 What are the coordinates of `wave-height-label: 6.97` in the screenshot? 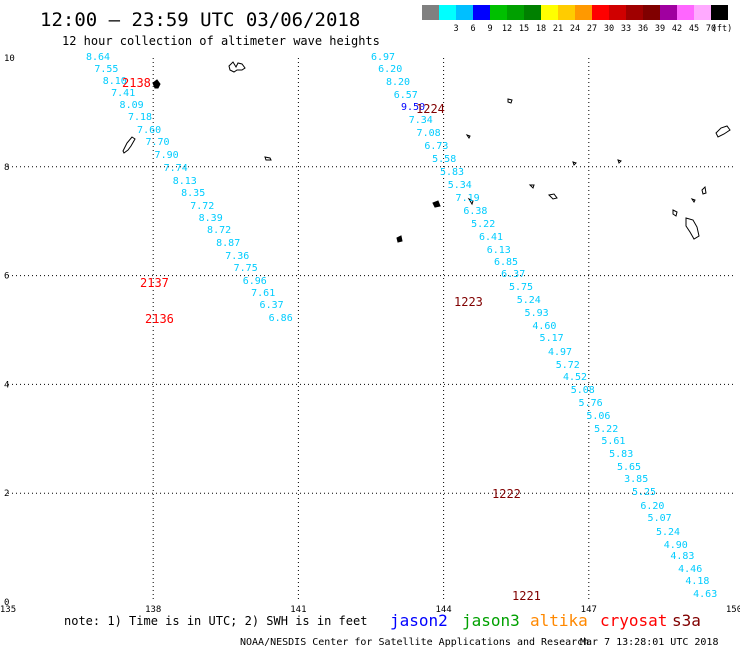 It's located at (383, 57).